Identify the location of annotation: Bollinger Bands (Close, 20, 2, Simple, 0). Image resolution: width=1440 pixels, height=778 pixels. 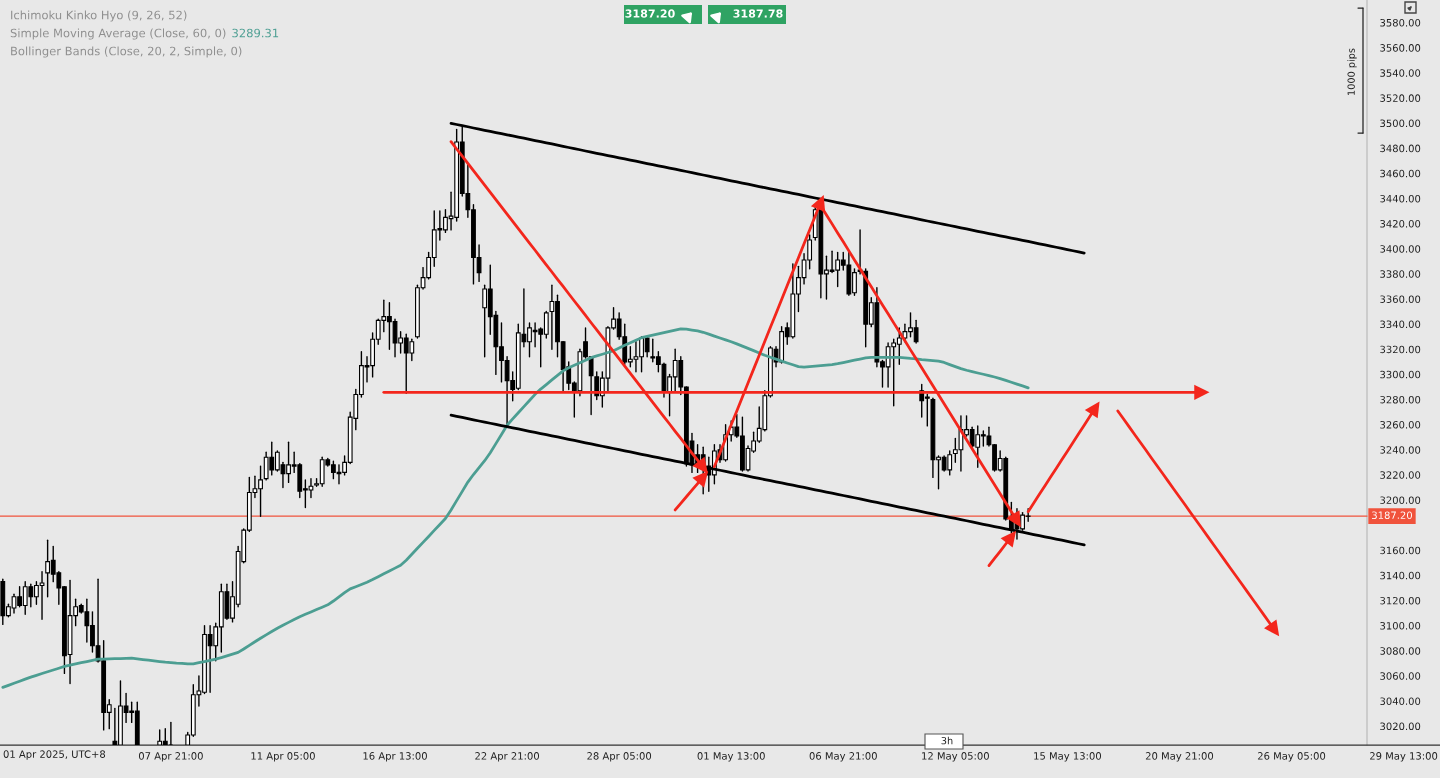
(126, 52).